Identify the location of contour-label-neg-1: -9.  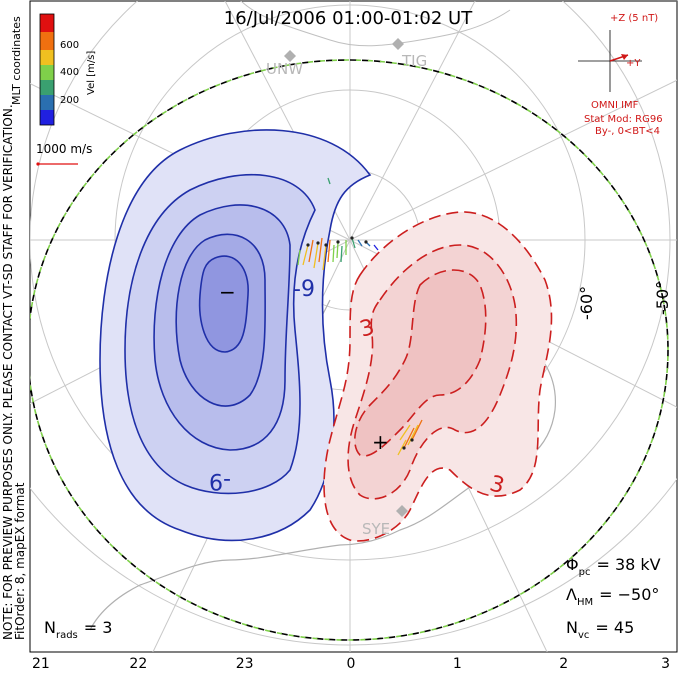
(304, 289).